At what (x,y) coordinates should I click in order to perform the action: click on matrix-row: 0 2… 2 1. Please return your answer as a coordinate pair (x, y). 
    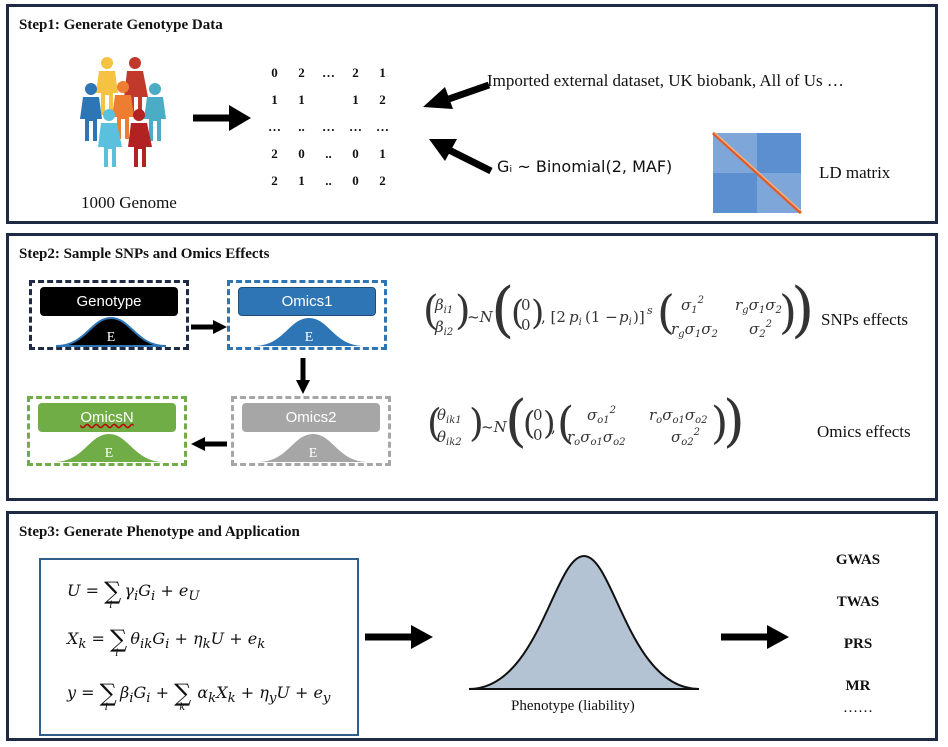
    Looking at the image, I should click on (328, 72).